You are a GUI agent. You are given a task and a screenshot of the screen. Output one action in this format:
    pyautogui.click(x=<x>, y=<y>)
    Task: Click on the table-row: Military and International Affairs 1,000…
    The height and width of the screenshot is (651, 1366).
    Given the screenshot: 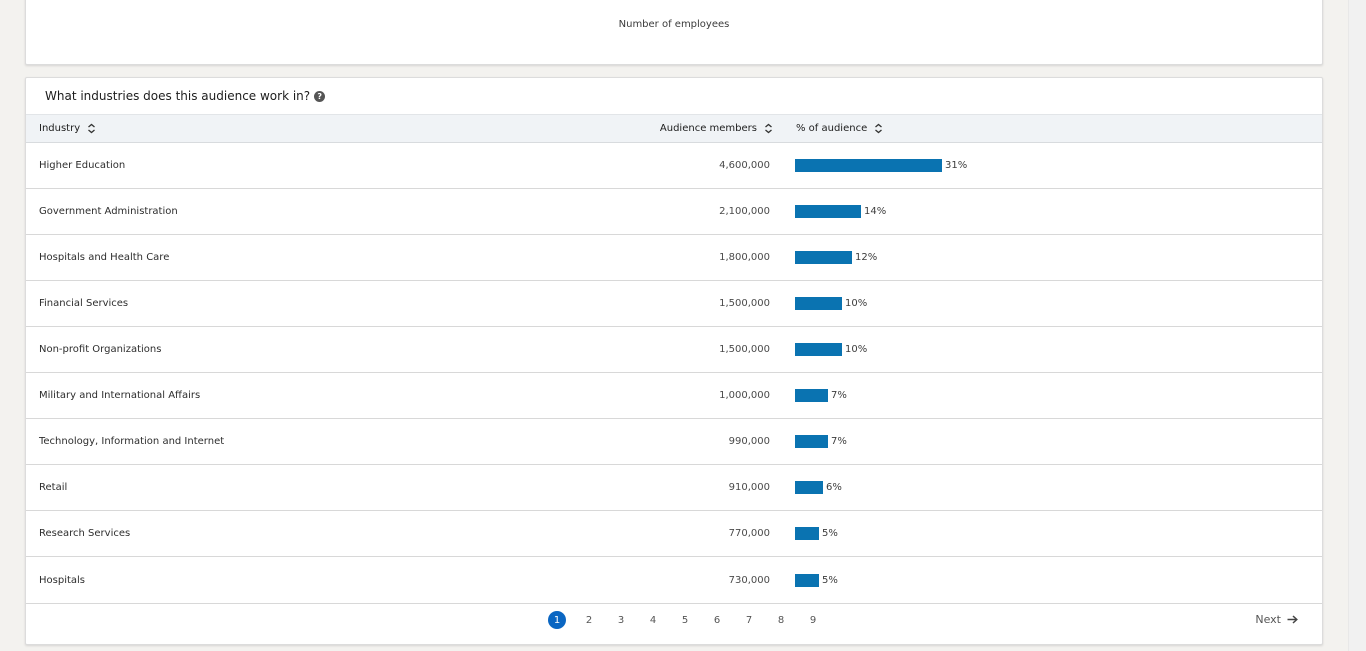 What is the action you would take?
    pyautogui.click(x=674, y=396)
    